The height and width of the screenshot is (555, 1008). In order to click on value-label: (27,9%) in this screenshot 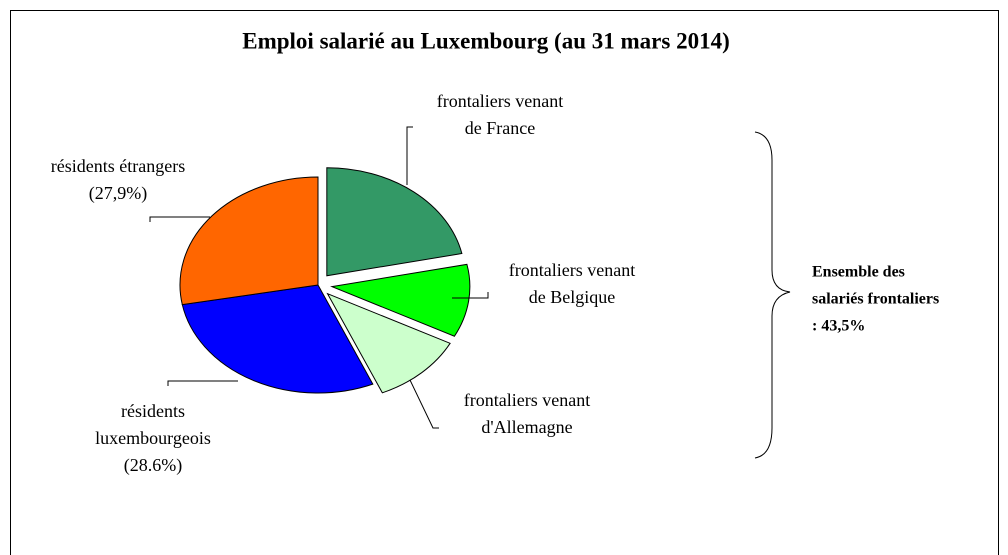, I will do `click(118, 193)`.